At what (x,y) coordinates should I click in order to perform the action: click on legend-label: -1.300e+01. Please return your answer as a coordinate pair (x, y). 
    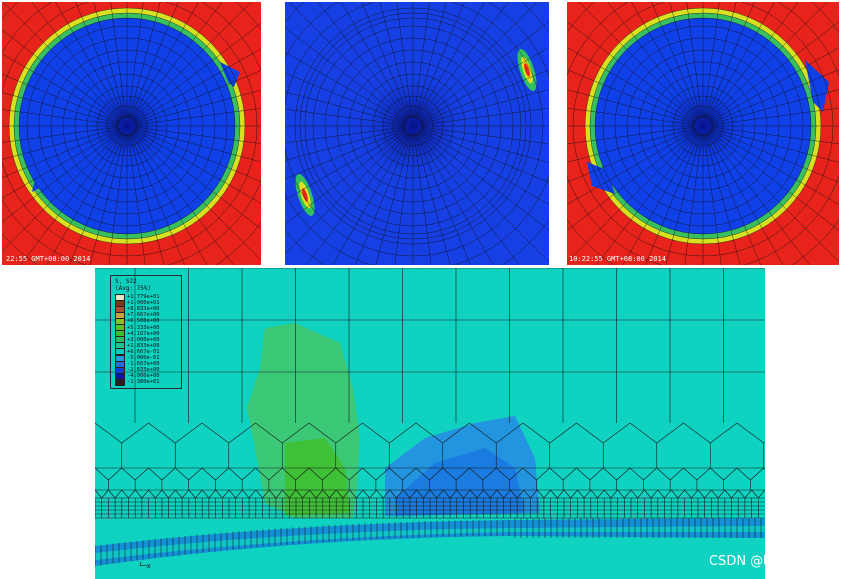
    Looking at the image, I should click on (143, 382).